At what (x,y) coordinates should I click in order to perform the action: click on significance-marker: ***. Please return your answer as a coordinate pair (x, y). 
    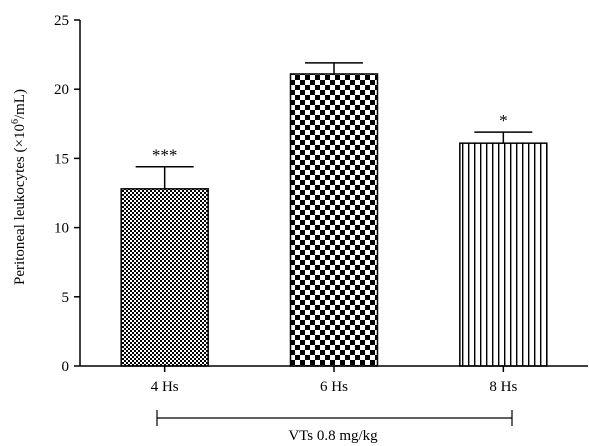
    Looking at the image, I should click on (165, 155).